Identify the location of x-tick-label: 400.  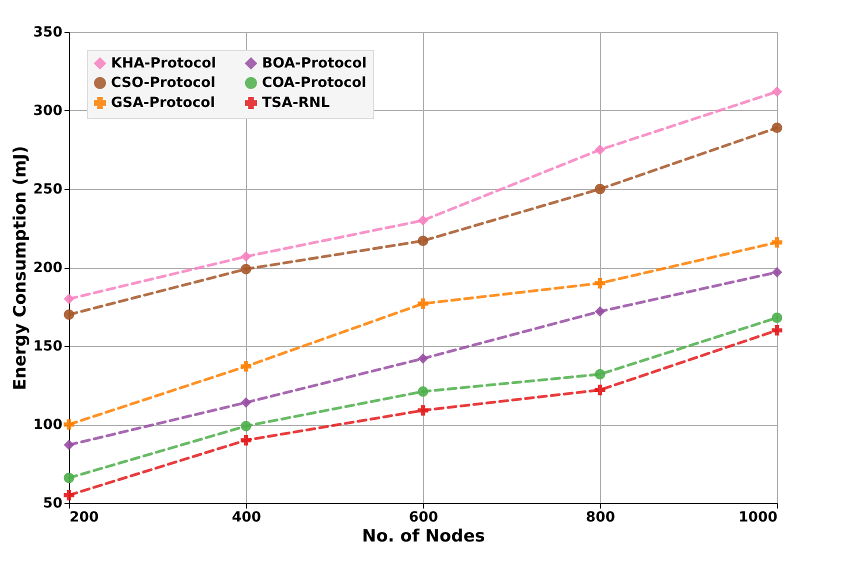
(247, 518).